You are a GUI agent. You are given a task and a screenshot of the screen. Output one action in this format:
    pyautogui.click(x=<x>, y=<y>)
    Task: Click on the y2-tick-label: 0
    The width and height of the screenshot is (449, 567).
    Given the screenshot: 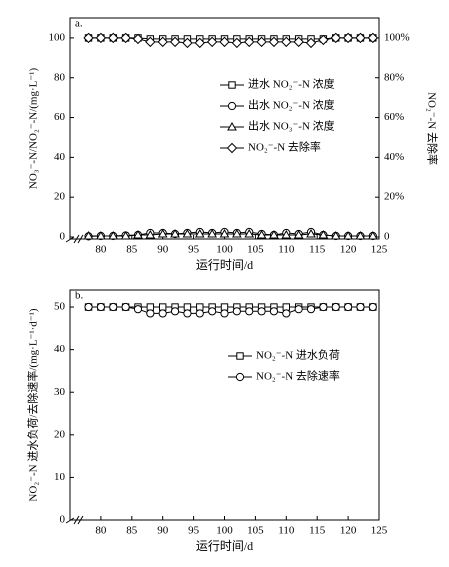 What is the action you would take?
    pyautogui.click(x=387, y=237)
    